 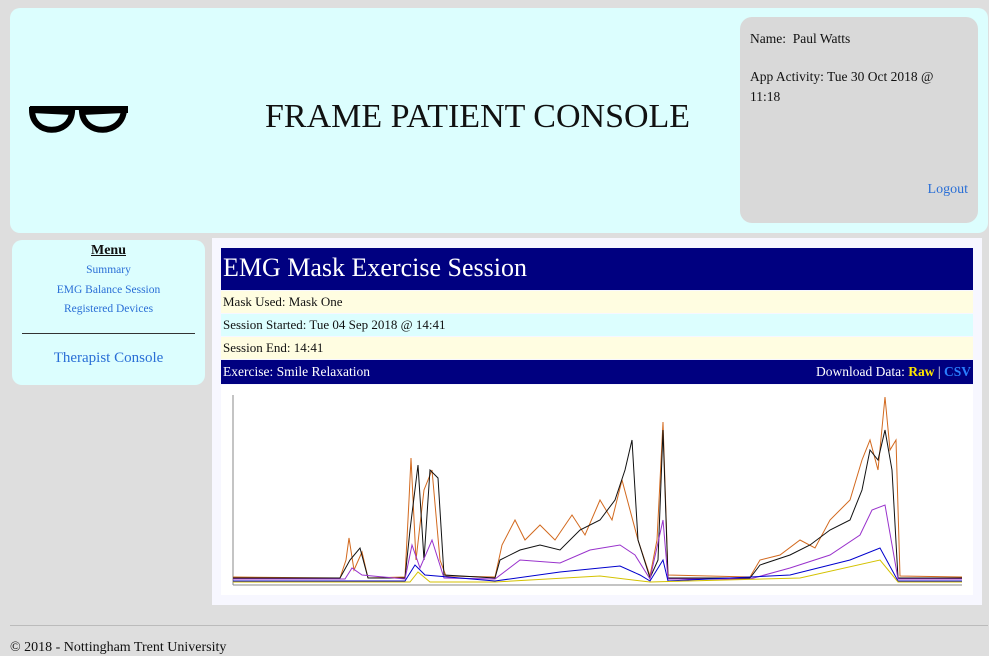 I want to click on therapist-link: Therapist Console, so click(x=108, y=357).